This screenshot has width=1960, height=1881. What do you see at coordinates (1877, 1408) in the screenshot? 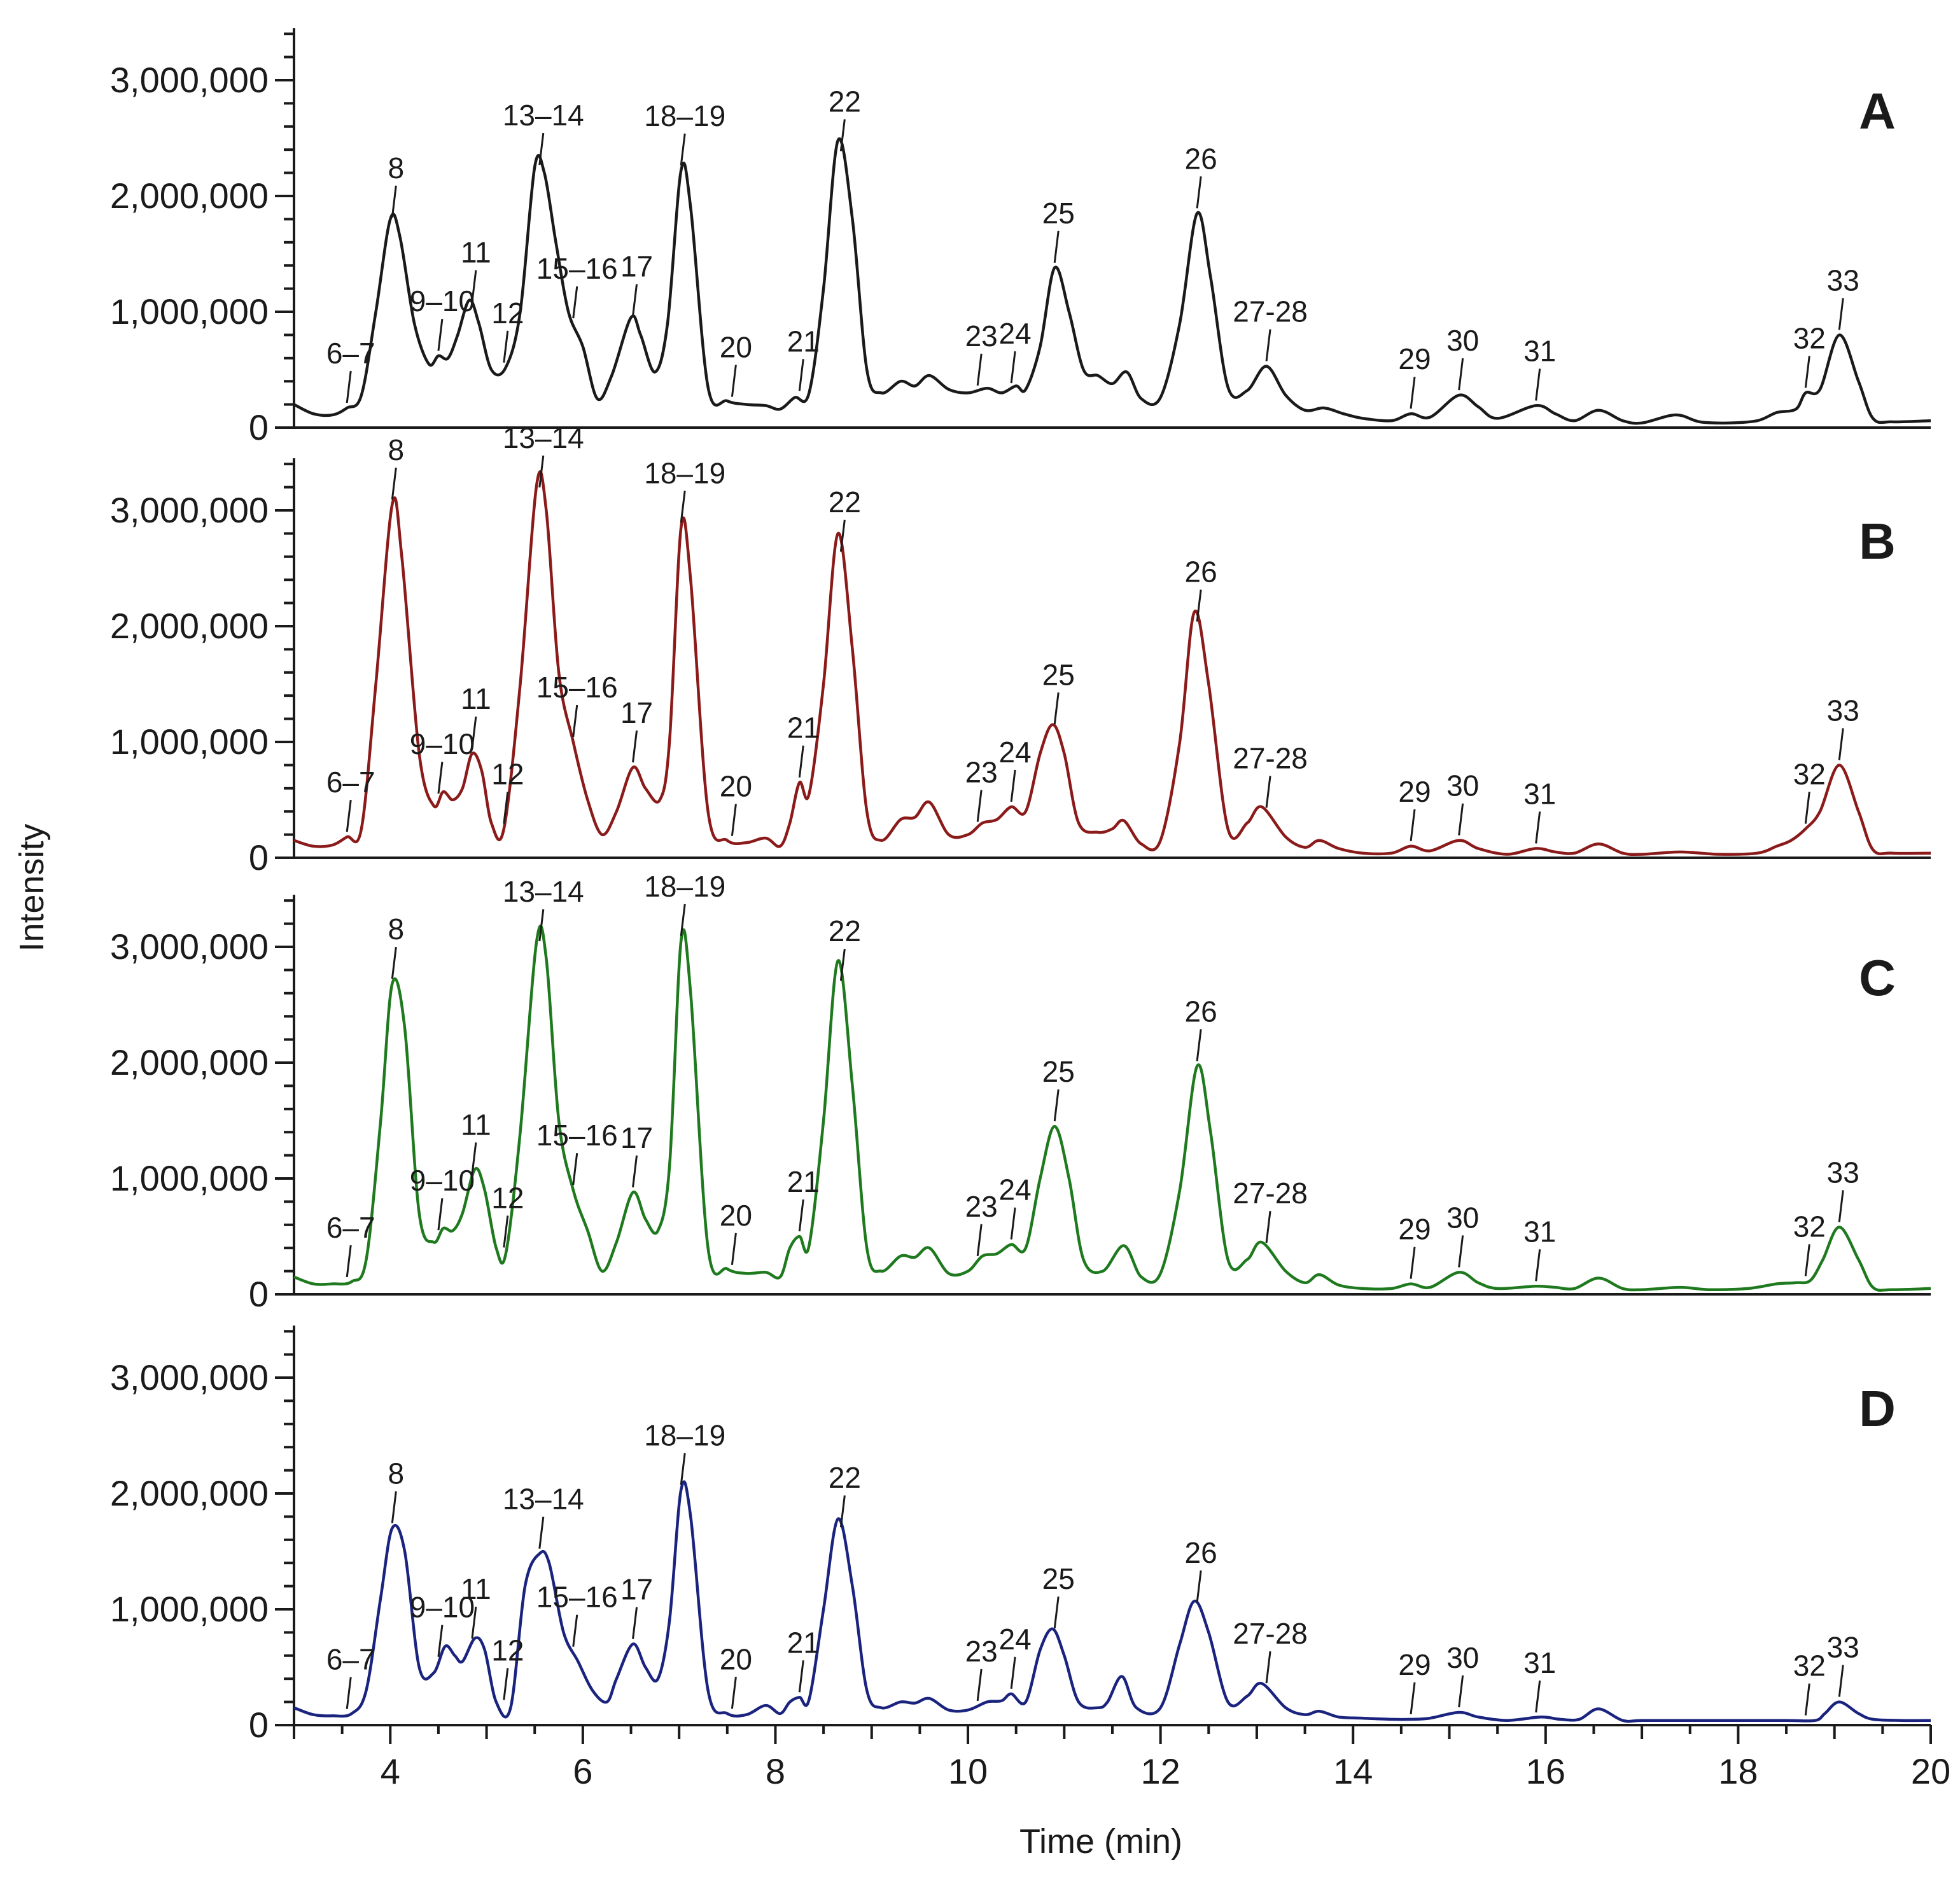
I see `panel-letter: D` at bounding box center [1877, 1408].